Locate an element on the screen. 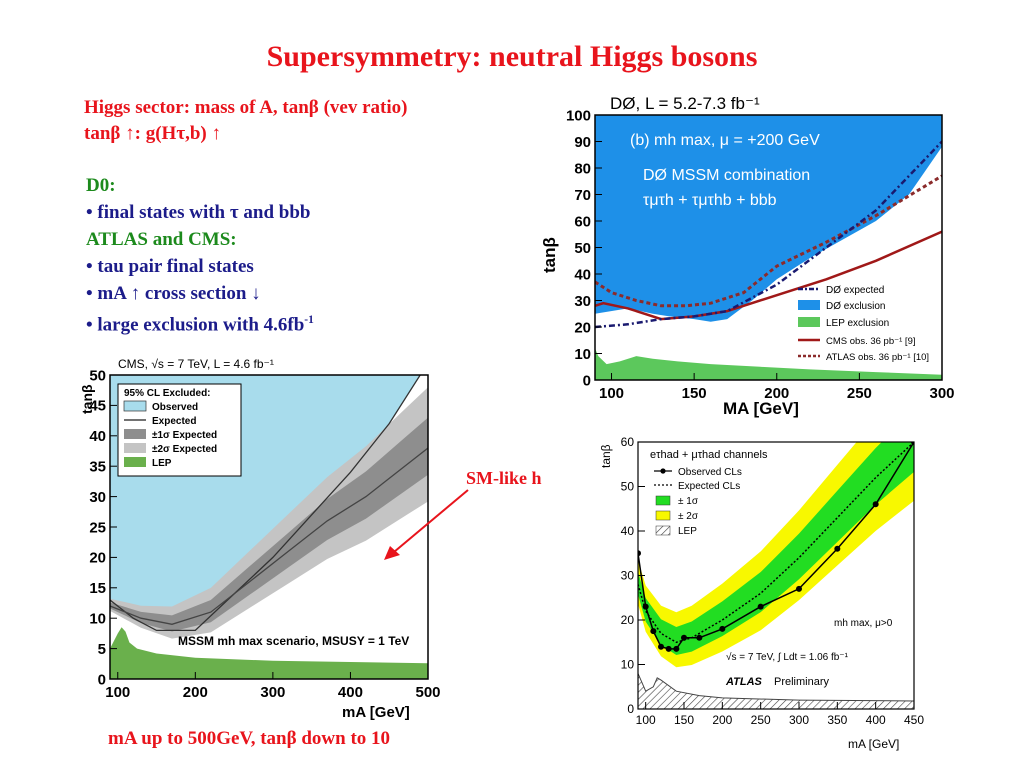 This screenshot has width=1024, height=768. d0-expected-line is located at coordinates (768, 234).